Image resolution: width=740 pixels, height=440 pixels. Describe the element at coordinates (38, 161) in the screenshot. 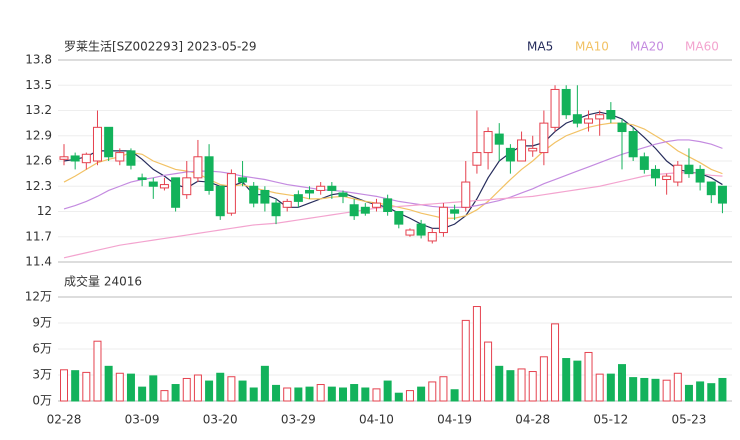

I see `y-tick-label: 12.6` at that location.